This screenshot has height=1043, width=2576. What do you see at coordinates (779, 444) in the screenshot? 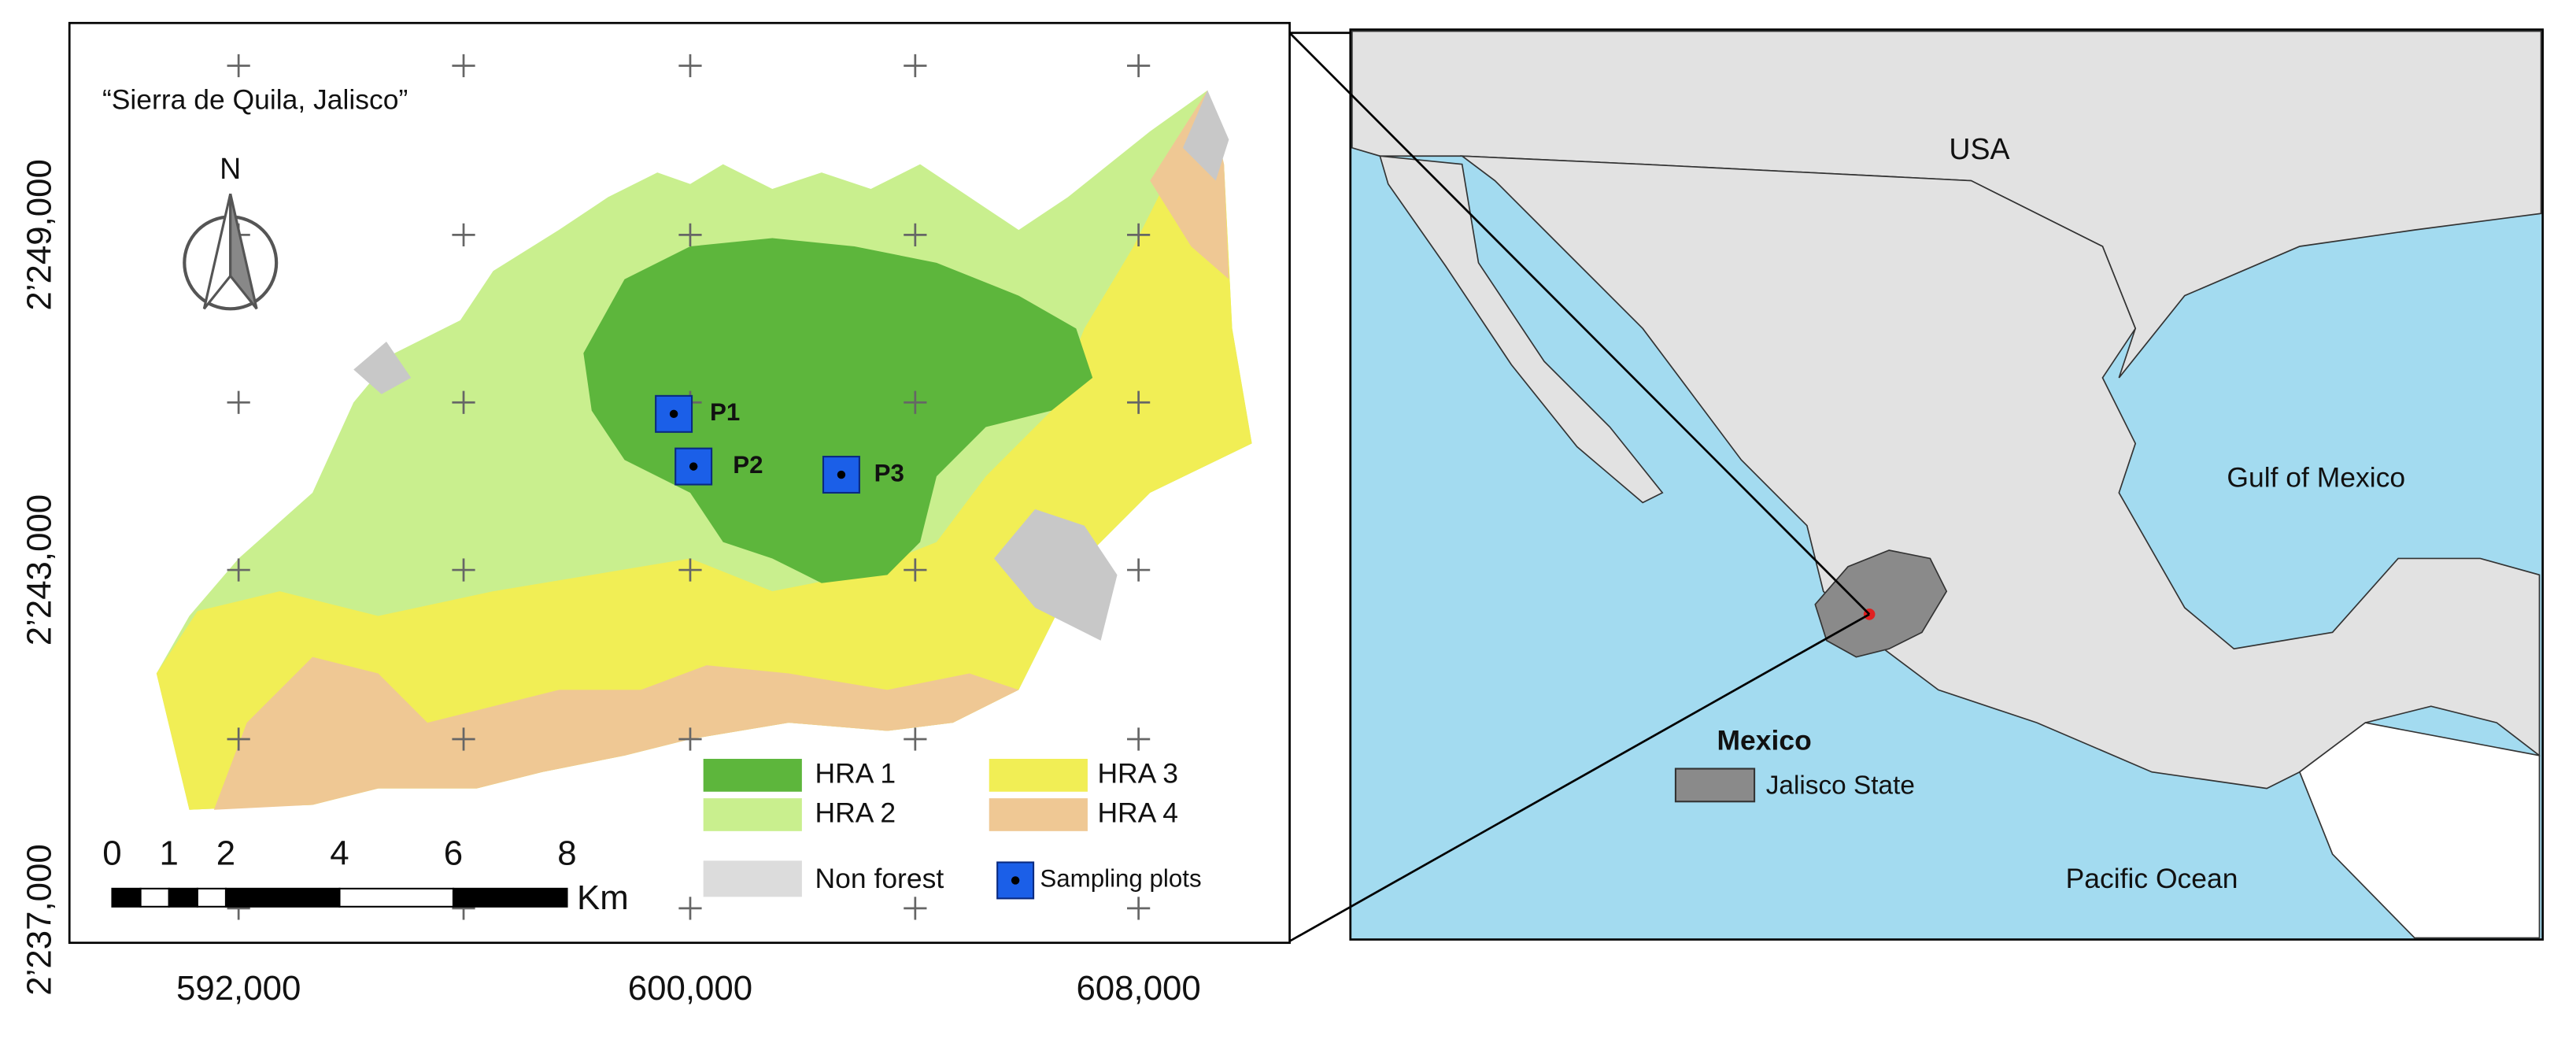
I see `plots: P1 P2 P3` at bounding box center [779, 444].